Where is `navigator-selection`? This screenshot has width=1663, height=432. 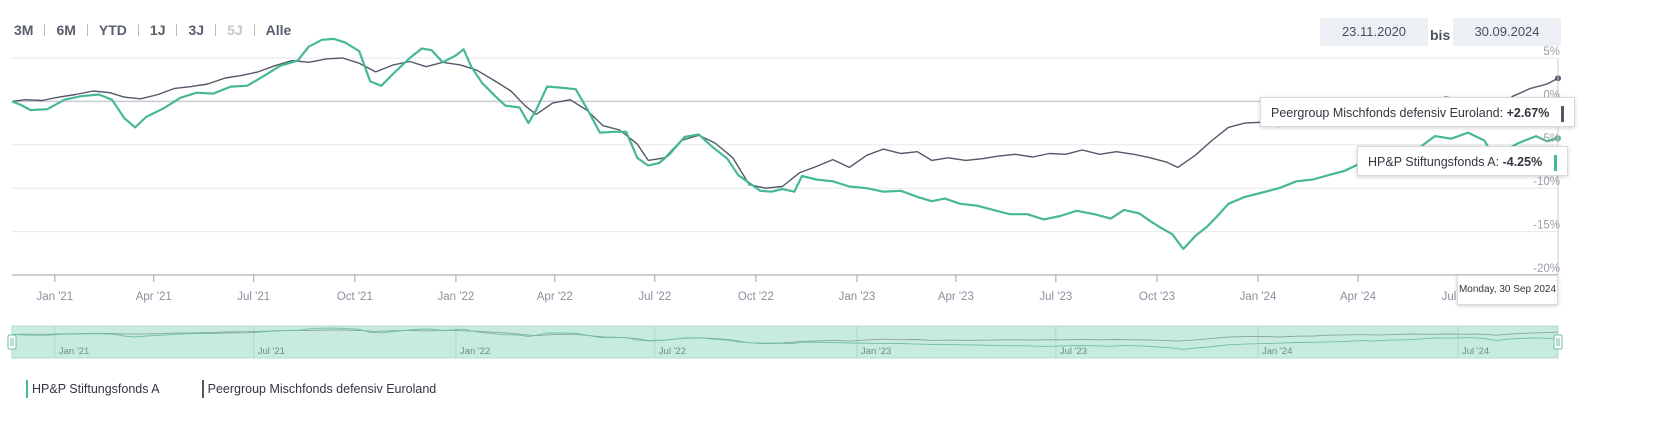
navigator-selection is located at coordinates (785, 342).